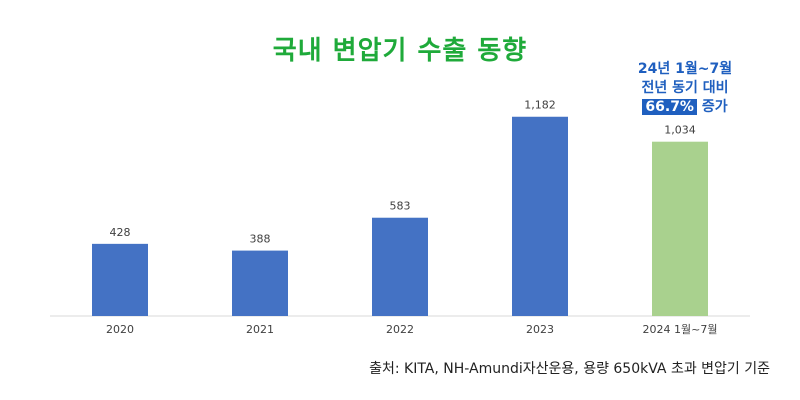 Image resolution: width=800 pixels, height=400 pixels. Describe the element at coordinates (400, 329) in the screenshot. I see `x-tick-label-2: 2022` at that location.